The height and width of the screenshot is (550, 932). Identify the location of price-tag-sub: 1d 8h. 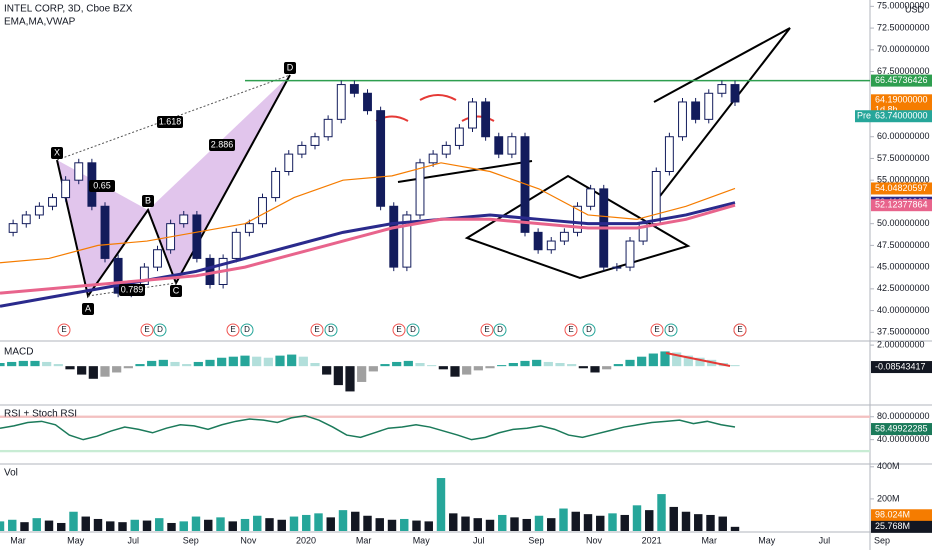
(886, 110).